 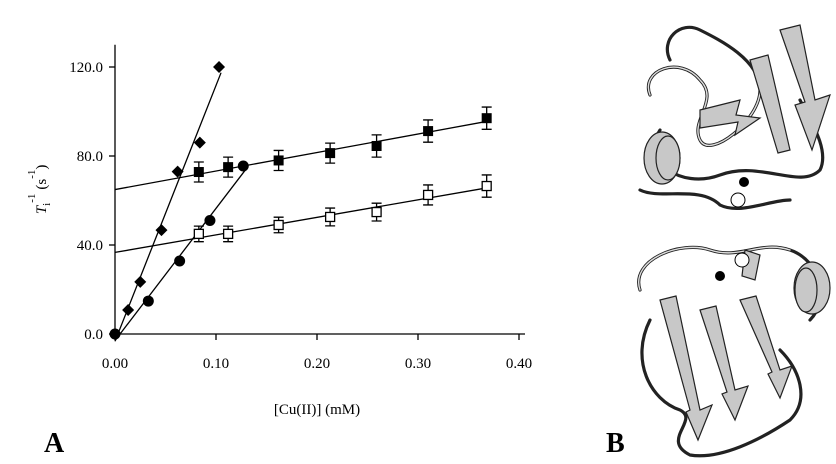 I want to click on y-tick-label: 80.0, so click(x=90, y=157).